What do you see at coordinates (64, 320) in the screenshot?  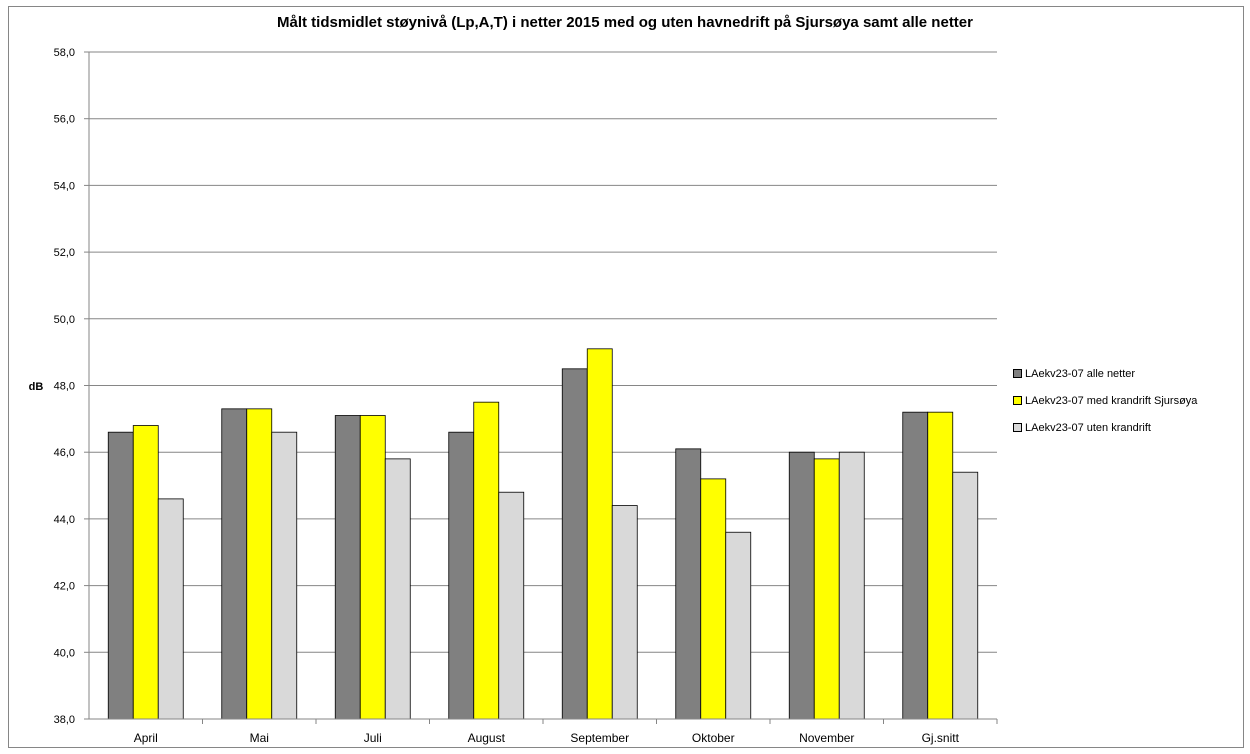 I see `y-tick-label: 50,0` at bounding box center [64, 320].